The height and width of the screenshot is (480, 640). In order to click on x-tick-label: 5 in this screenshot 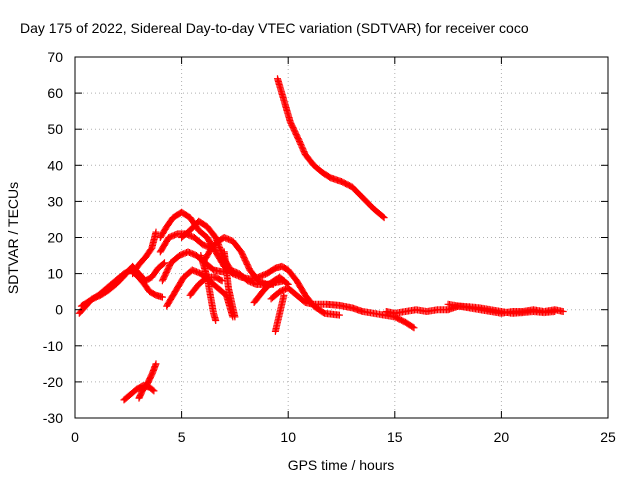, I will do `click(182, 437)`.